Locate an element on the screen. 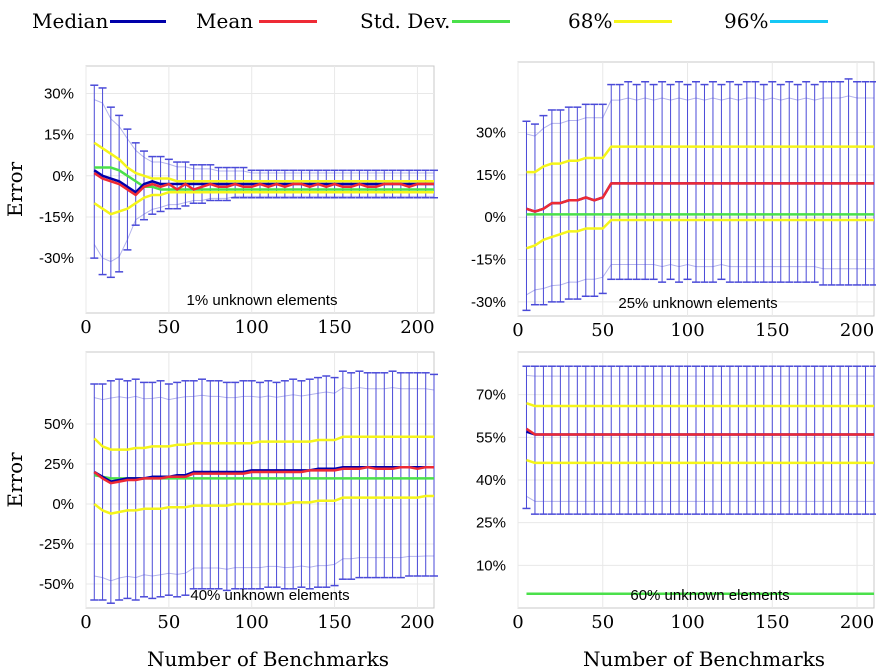  panel-annotation: 40% unknown elements is located at coordinates (269, 595).